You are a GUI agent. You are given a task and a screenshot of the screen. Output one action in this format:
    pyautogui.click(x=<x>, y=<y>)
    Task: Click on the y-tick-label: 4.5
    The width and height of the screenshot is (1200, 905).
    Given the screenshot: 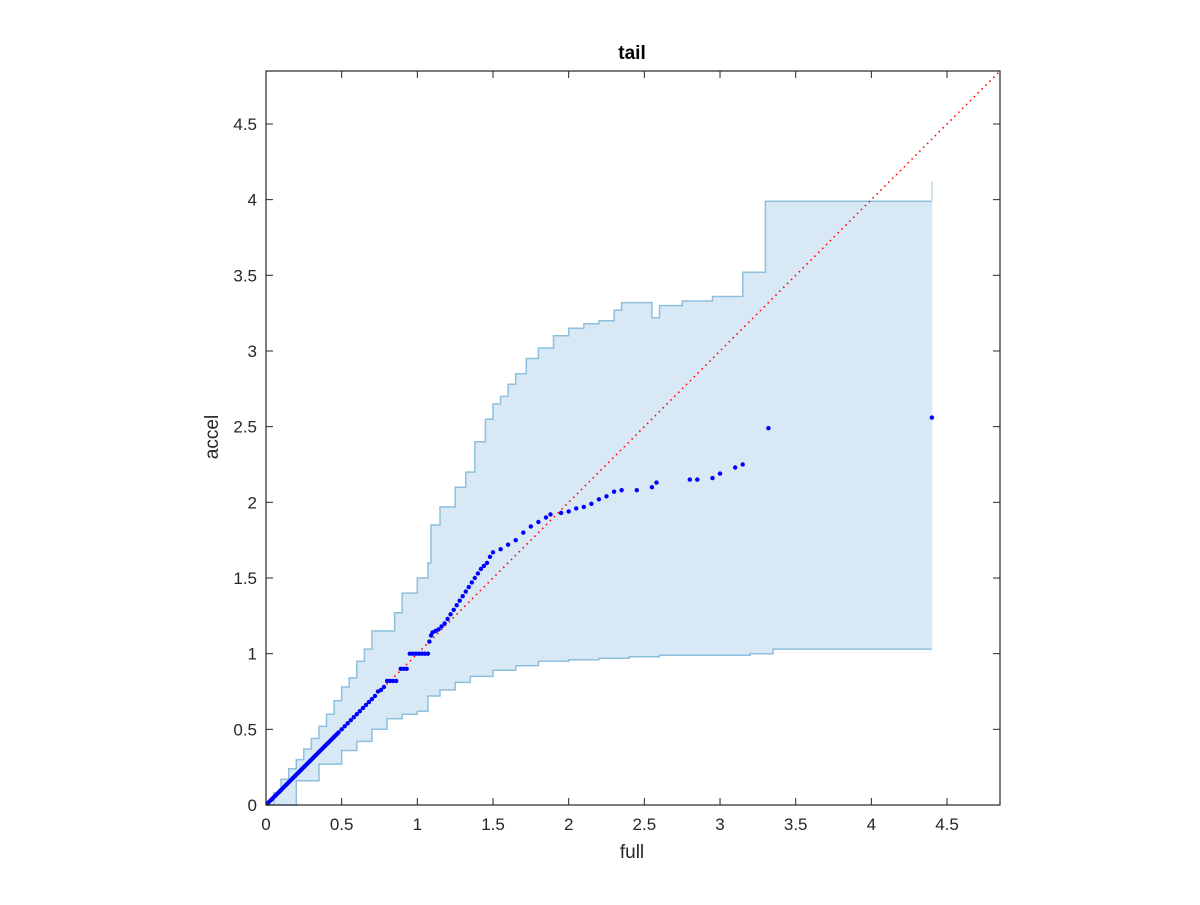 What is the action you would take?
    pyautogui.click(x=245, y=124)
    